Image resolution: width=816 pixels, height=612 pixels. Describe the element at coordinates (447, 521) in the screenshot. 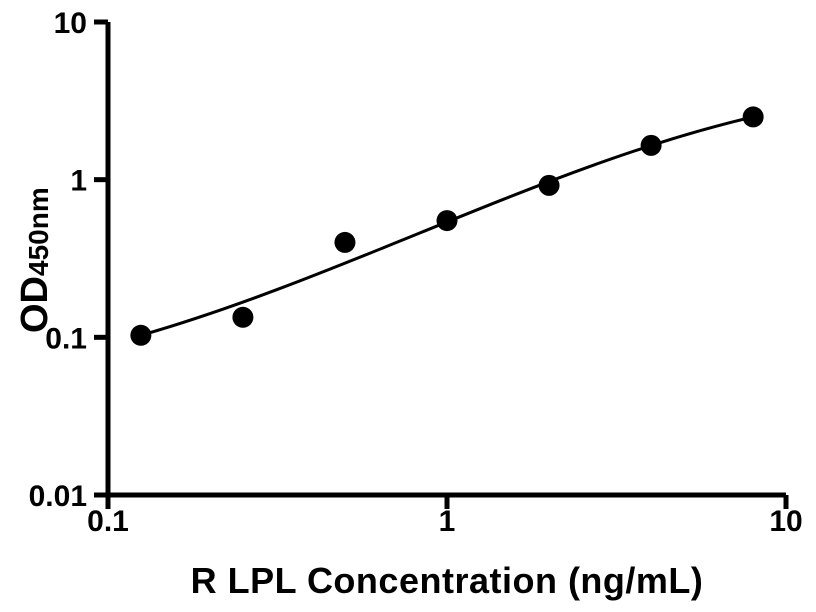

I see `x-tick-label: 1` at that location.